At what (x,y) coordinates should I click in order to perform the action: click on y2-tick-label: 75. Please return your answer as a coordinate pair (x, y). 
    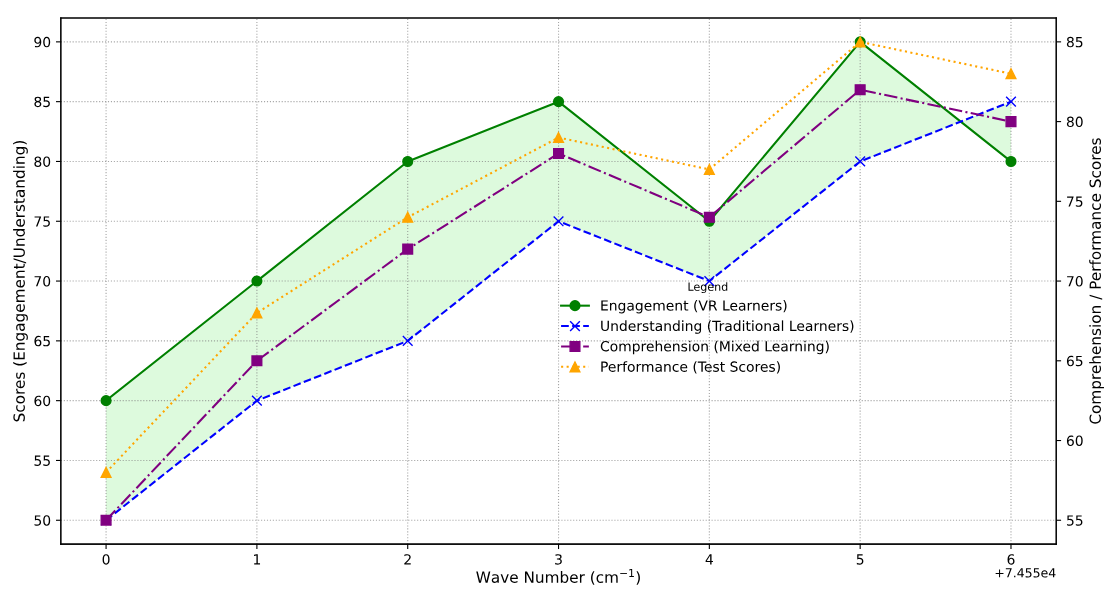
    Looking at the image, I should click on (1075, 201).